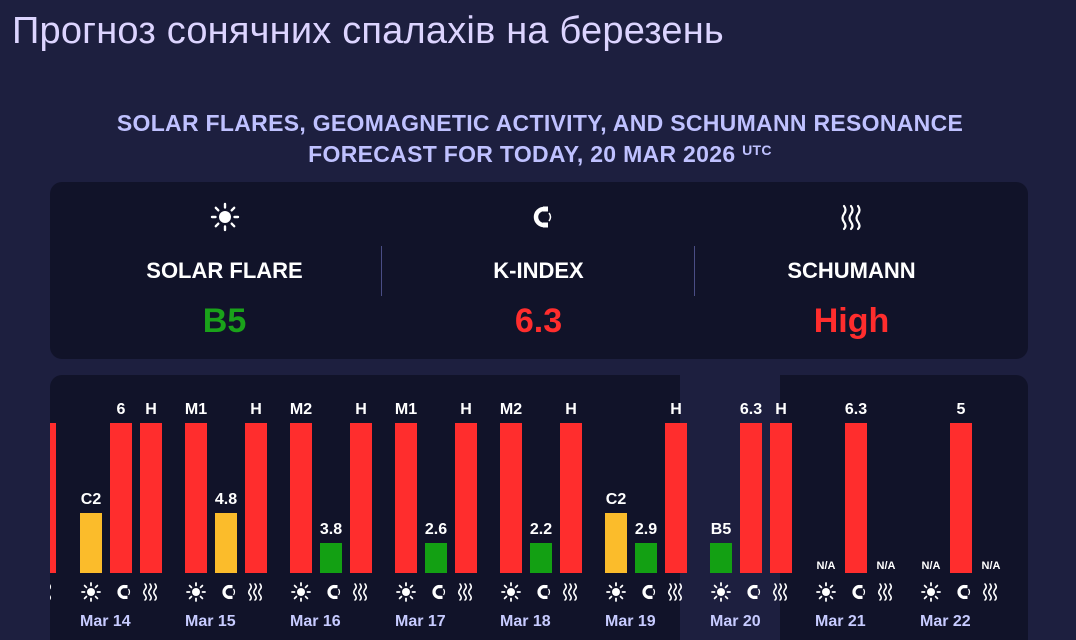  What do you see at coordinates (851, 321) in the screenshot?
I see `schumann-value: High` at bounding box center [851, 321].